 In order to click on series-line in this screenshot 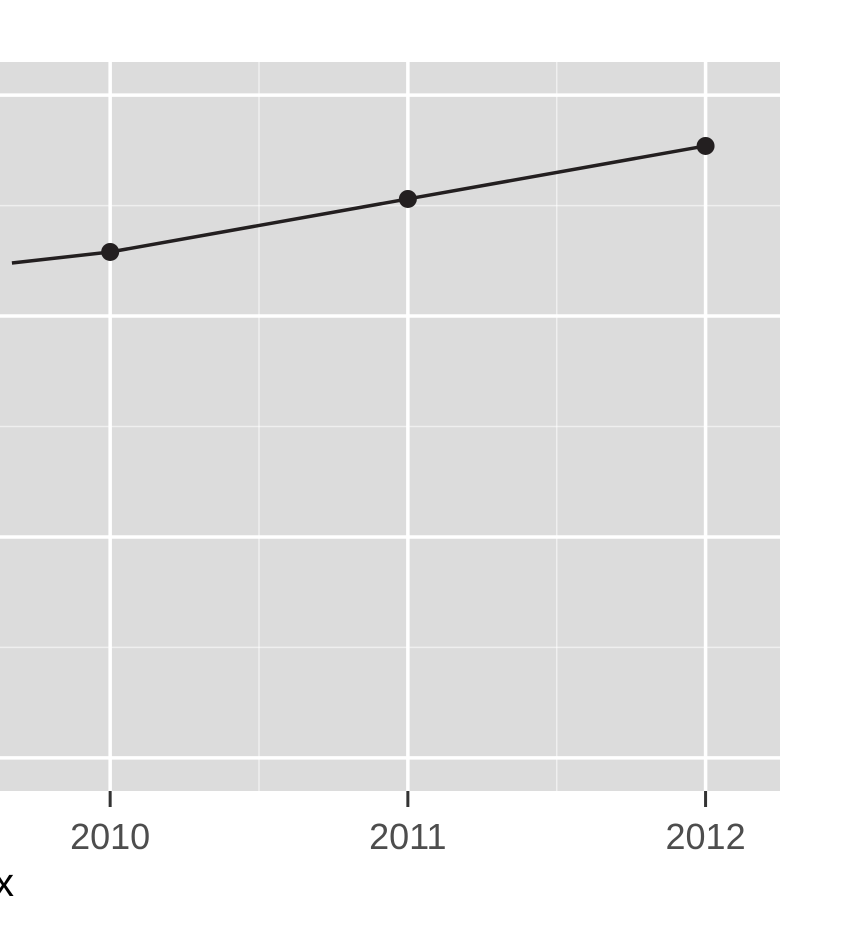, I will do `click(358, 204)`.